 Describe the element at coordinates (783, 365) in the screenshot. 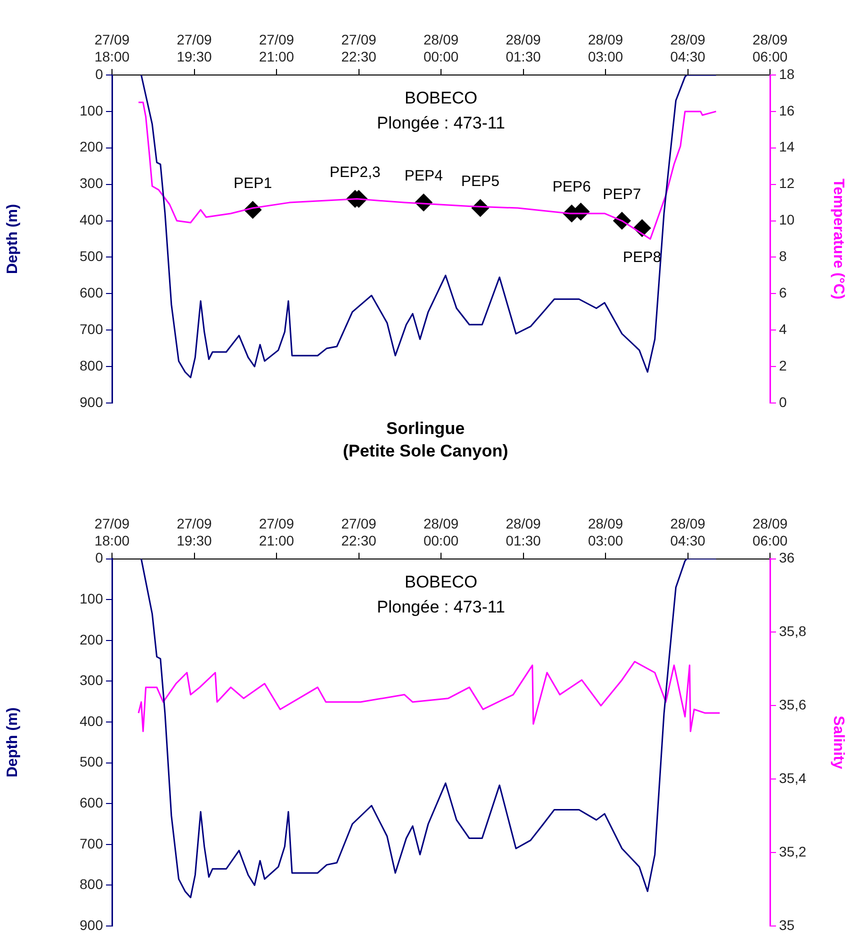

I see `y2-tick-label: 2` at that location.